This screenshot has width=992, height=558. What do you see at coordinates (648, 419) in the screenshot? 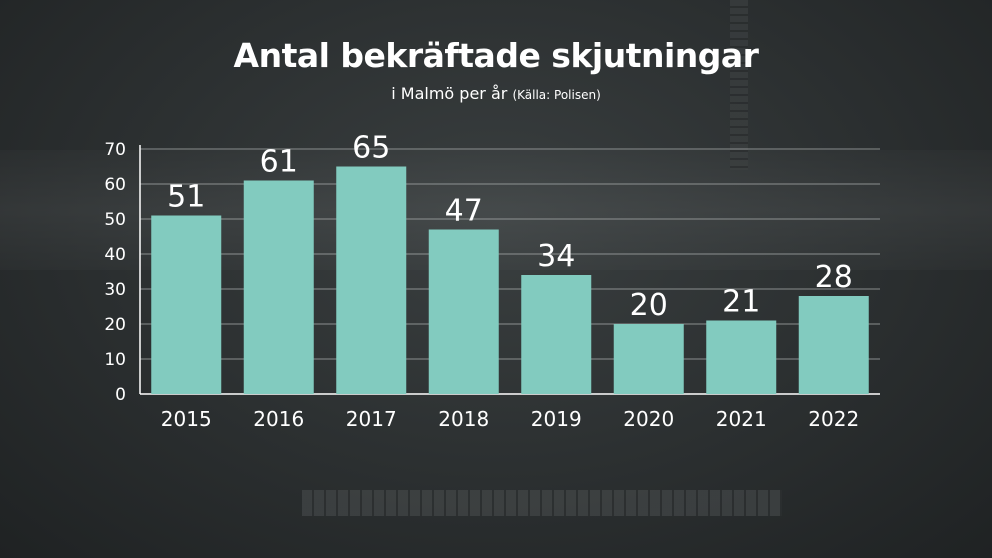
I see `x-tick-label: 2020` at bounding box center [648, 419].